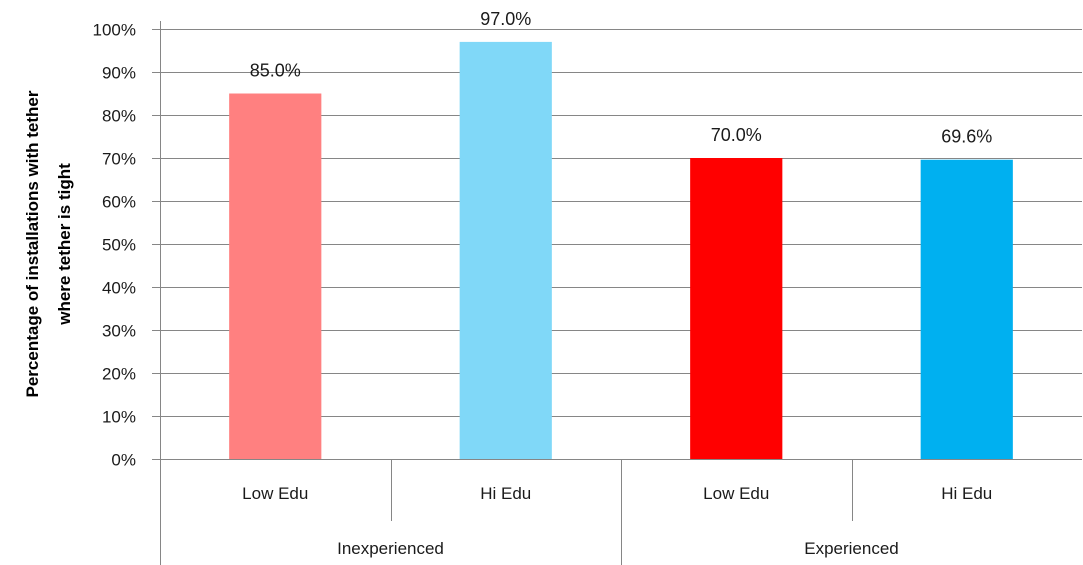  I want to click on y-tick-label: 30%, so click(119, 331).